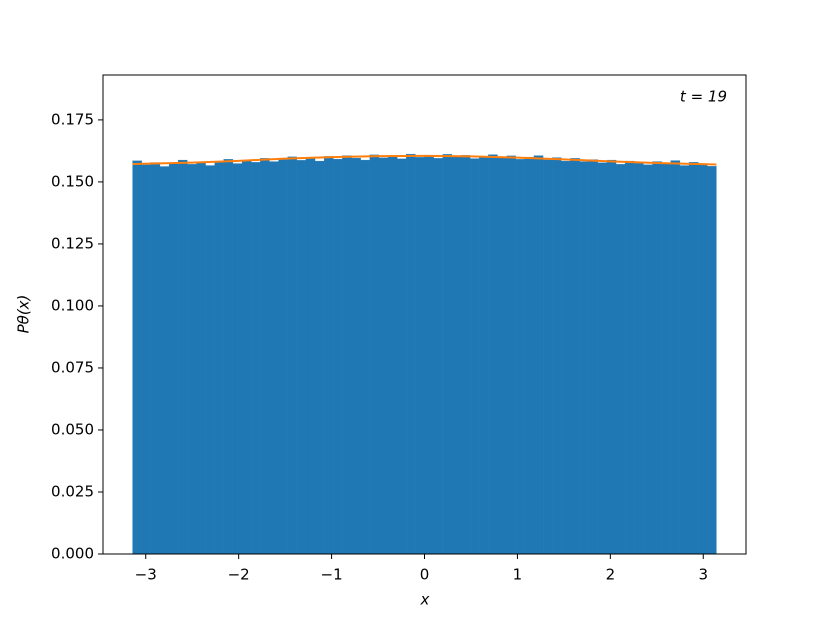  Describe the element at coordinates (72, 181) in the screenshot. I see `y-tick-label: 0.150` at that location.